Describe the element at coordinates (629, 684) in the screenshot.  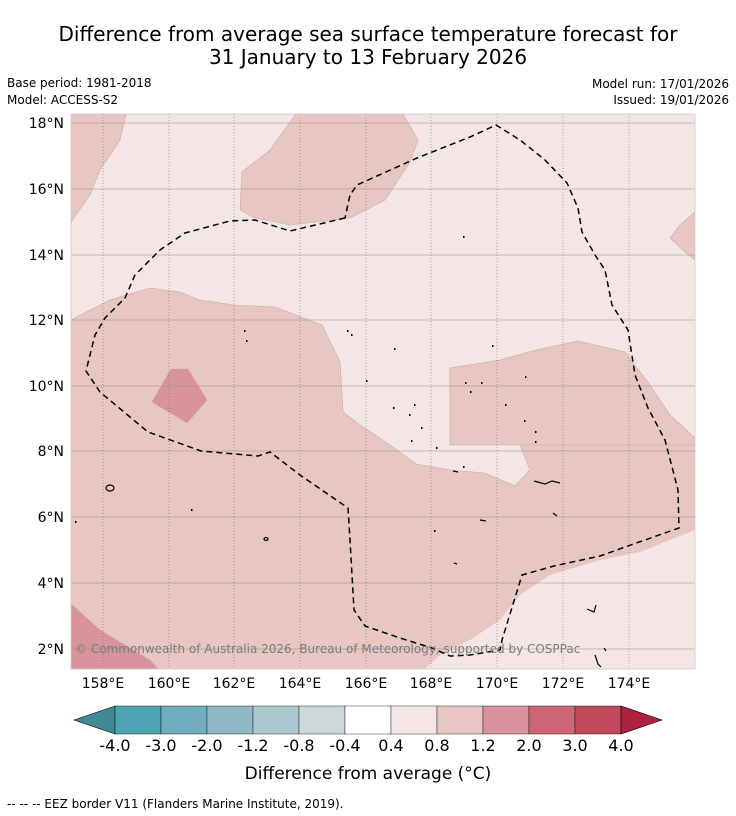
I see `longitude-label: 174°E` at that location.